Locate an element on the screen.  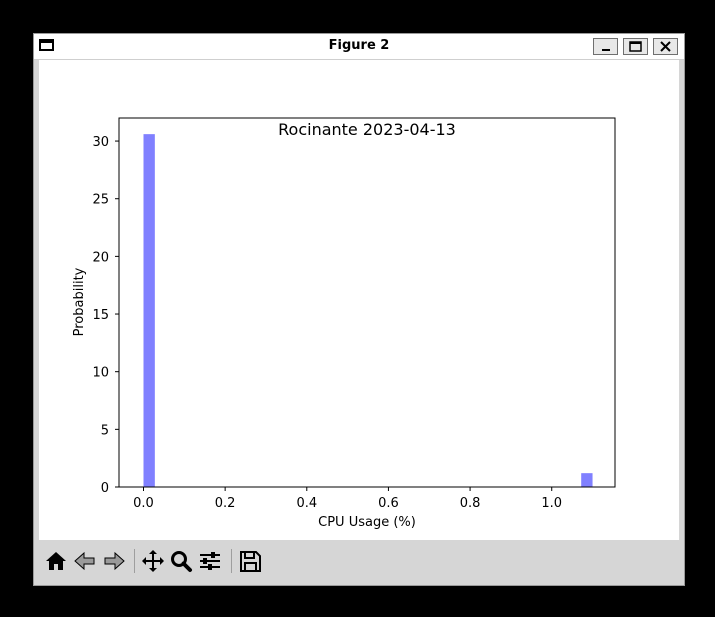
home-button is located at coordinates (56, 561).